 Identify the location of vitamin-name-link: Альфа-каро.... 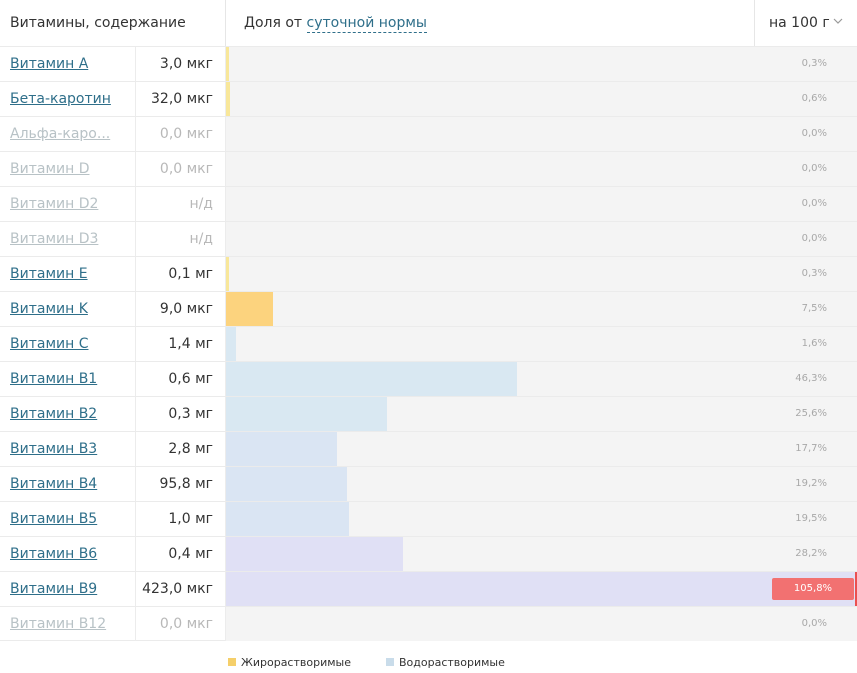
(60, 134).